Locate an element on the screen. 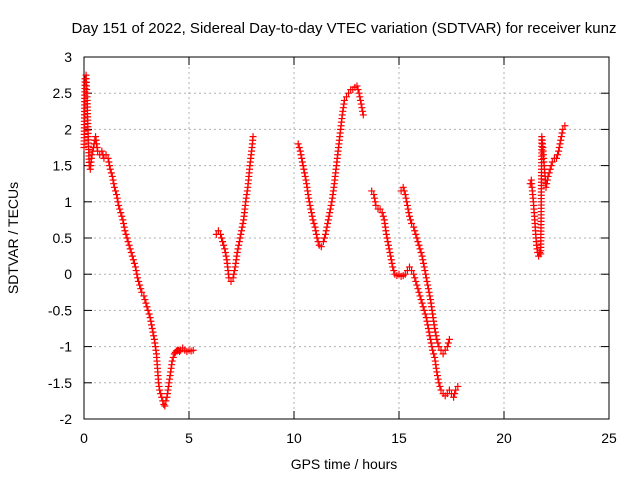 This screenshot has width=640, height=480. y-tick-label: 0.5 is located at coordinates (63, 238).